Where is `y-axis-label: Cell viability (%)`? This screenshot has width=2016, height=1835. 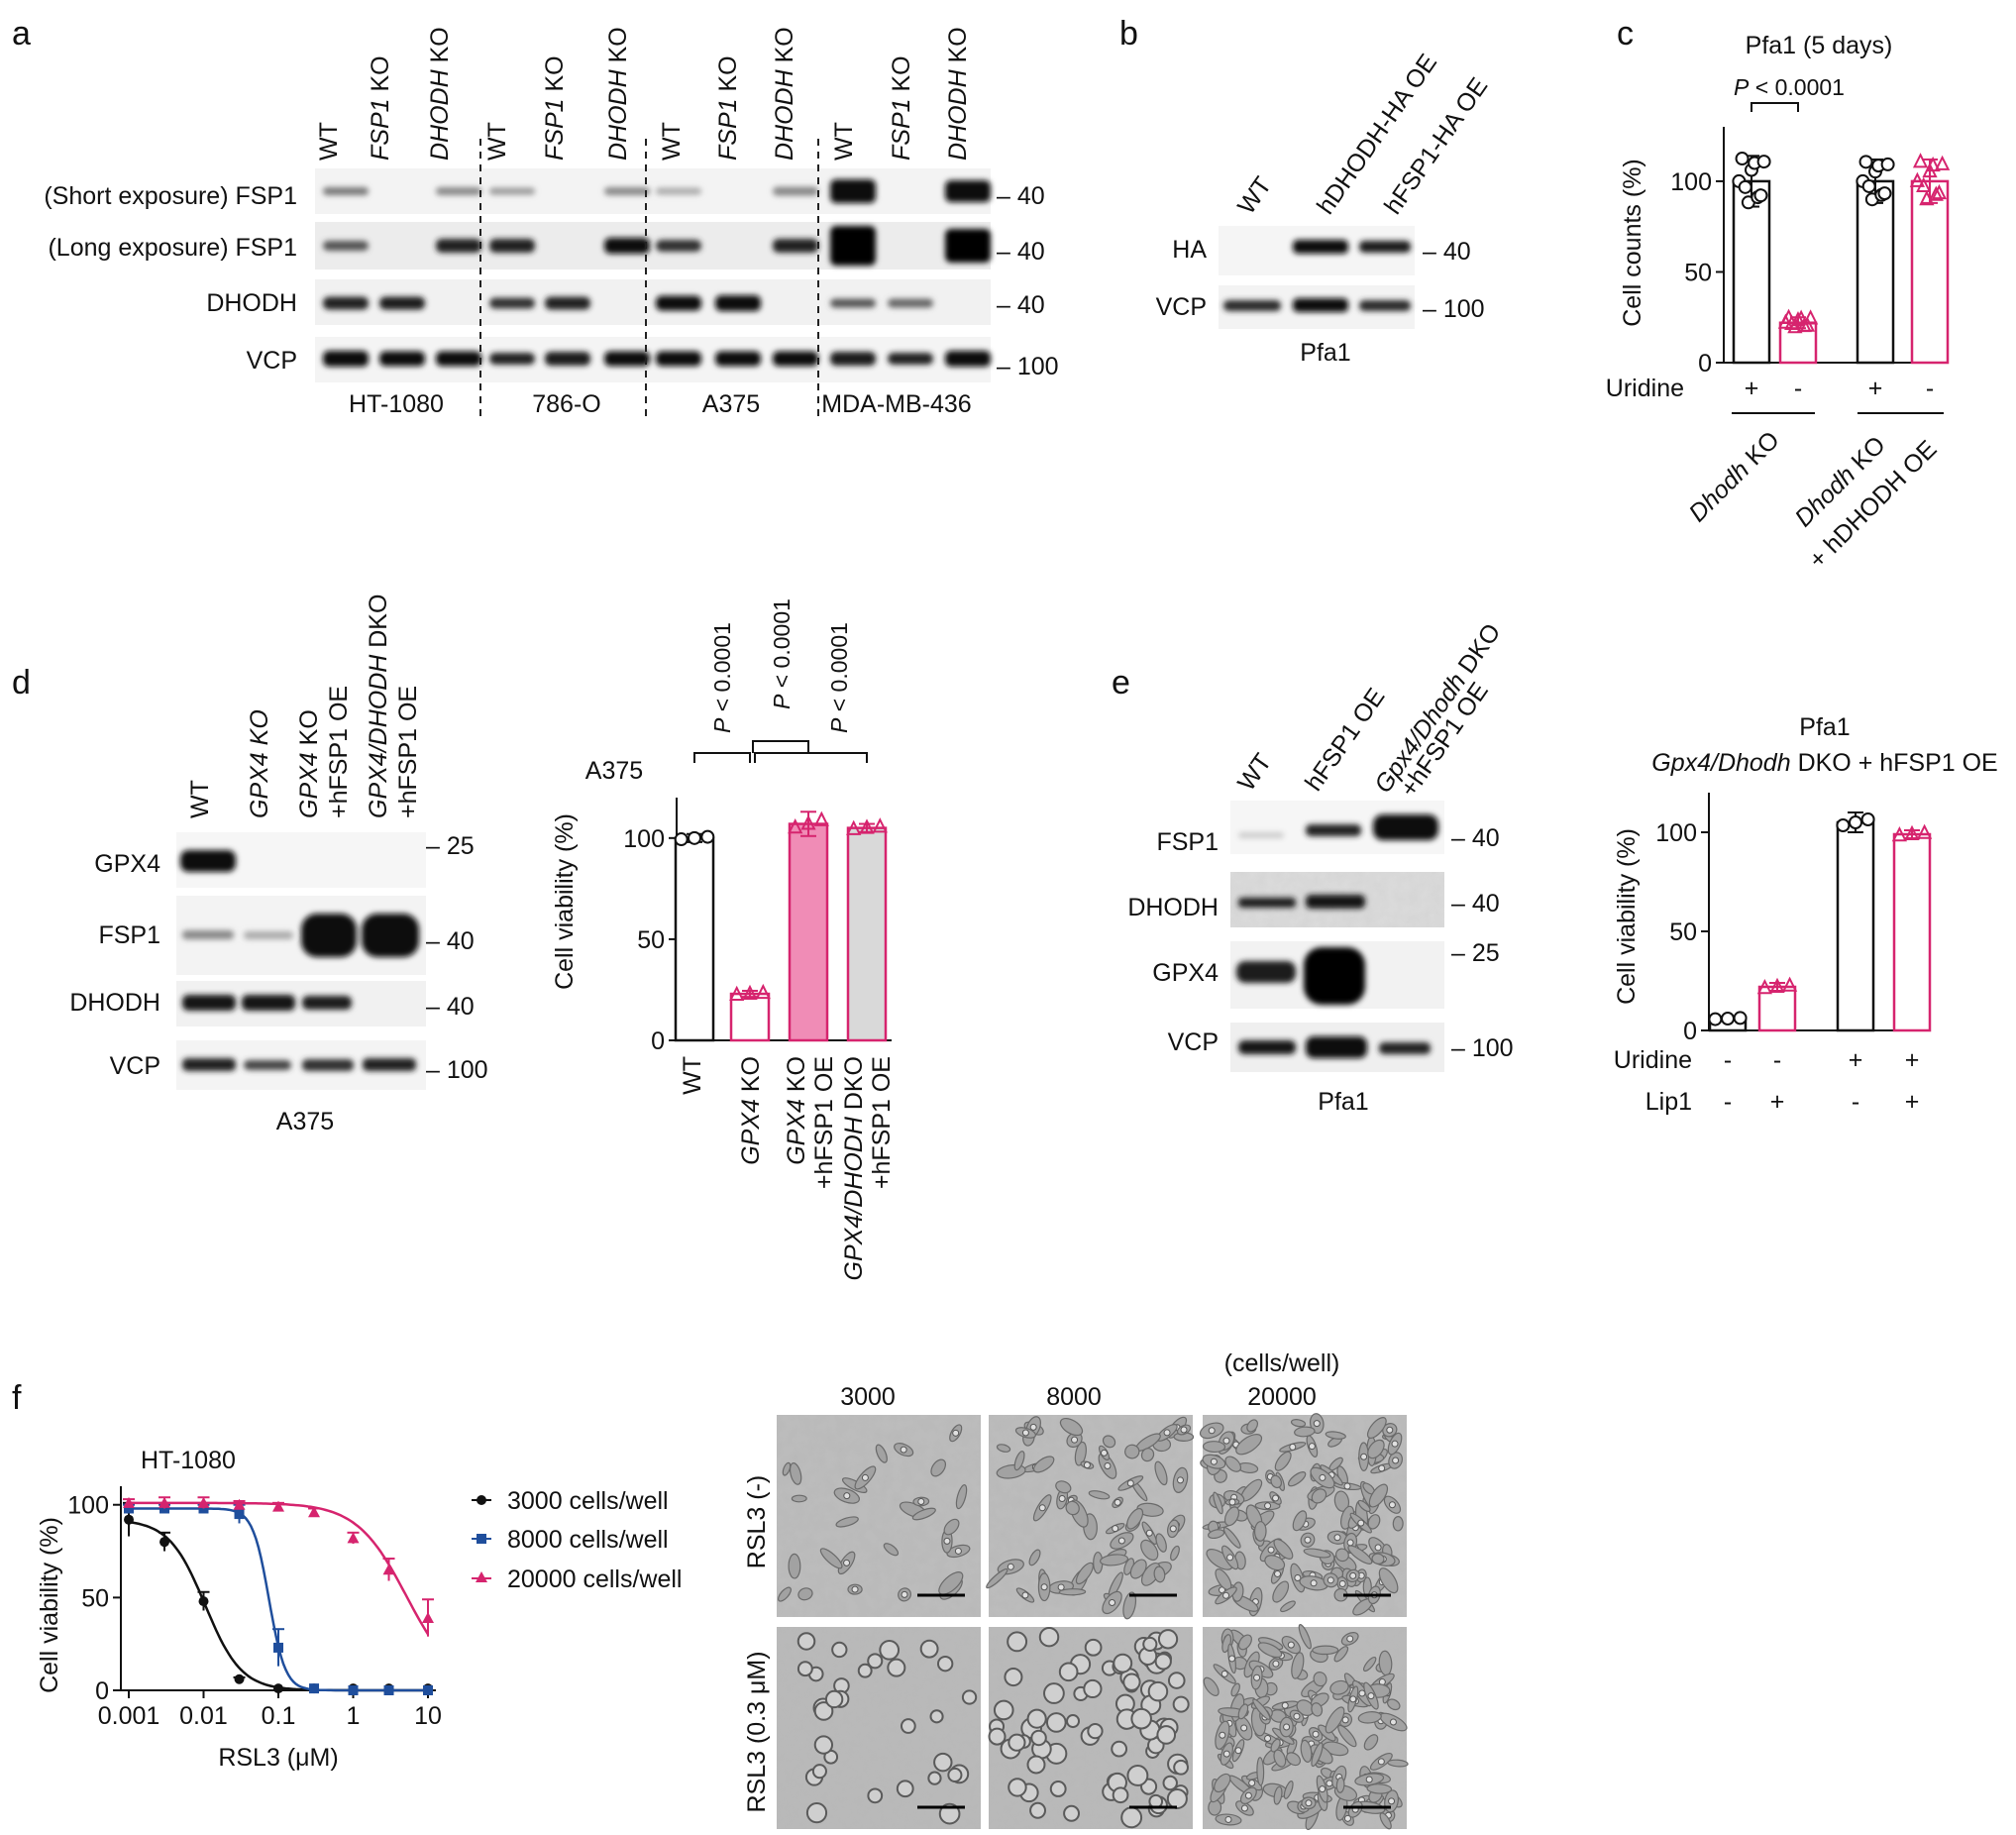
y-axis-label: Cell viability (%) is located at coordinates (565, 901).